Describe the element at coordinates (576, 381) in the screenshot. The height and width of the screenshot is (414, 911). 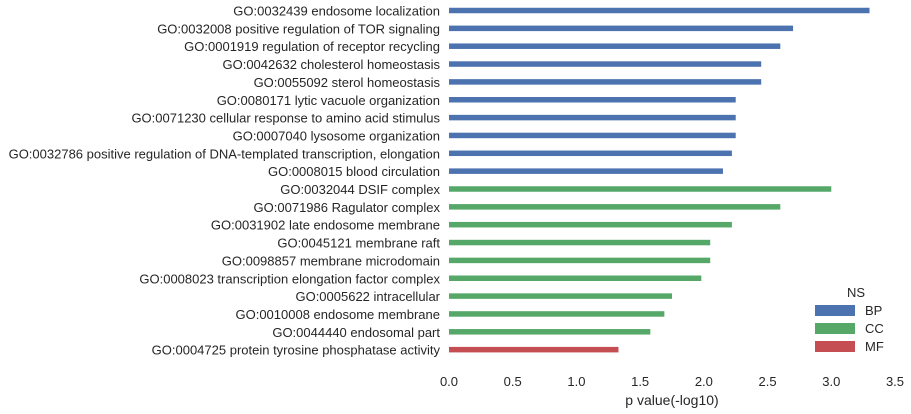
I see `x-tick-label: 1.0` at that location.